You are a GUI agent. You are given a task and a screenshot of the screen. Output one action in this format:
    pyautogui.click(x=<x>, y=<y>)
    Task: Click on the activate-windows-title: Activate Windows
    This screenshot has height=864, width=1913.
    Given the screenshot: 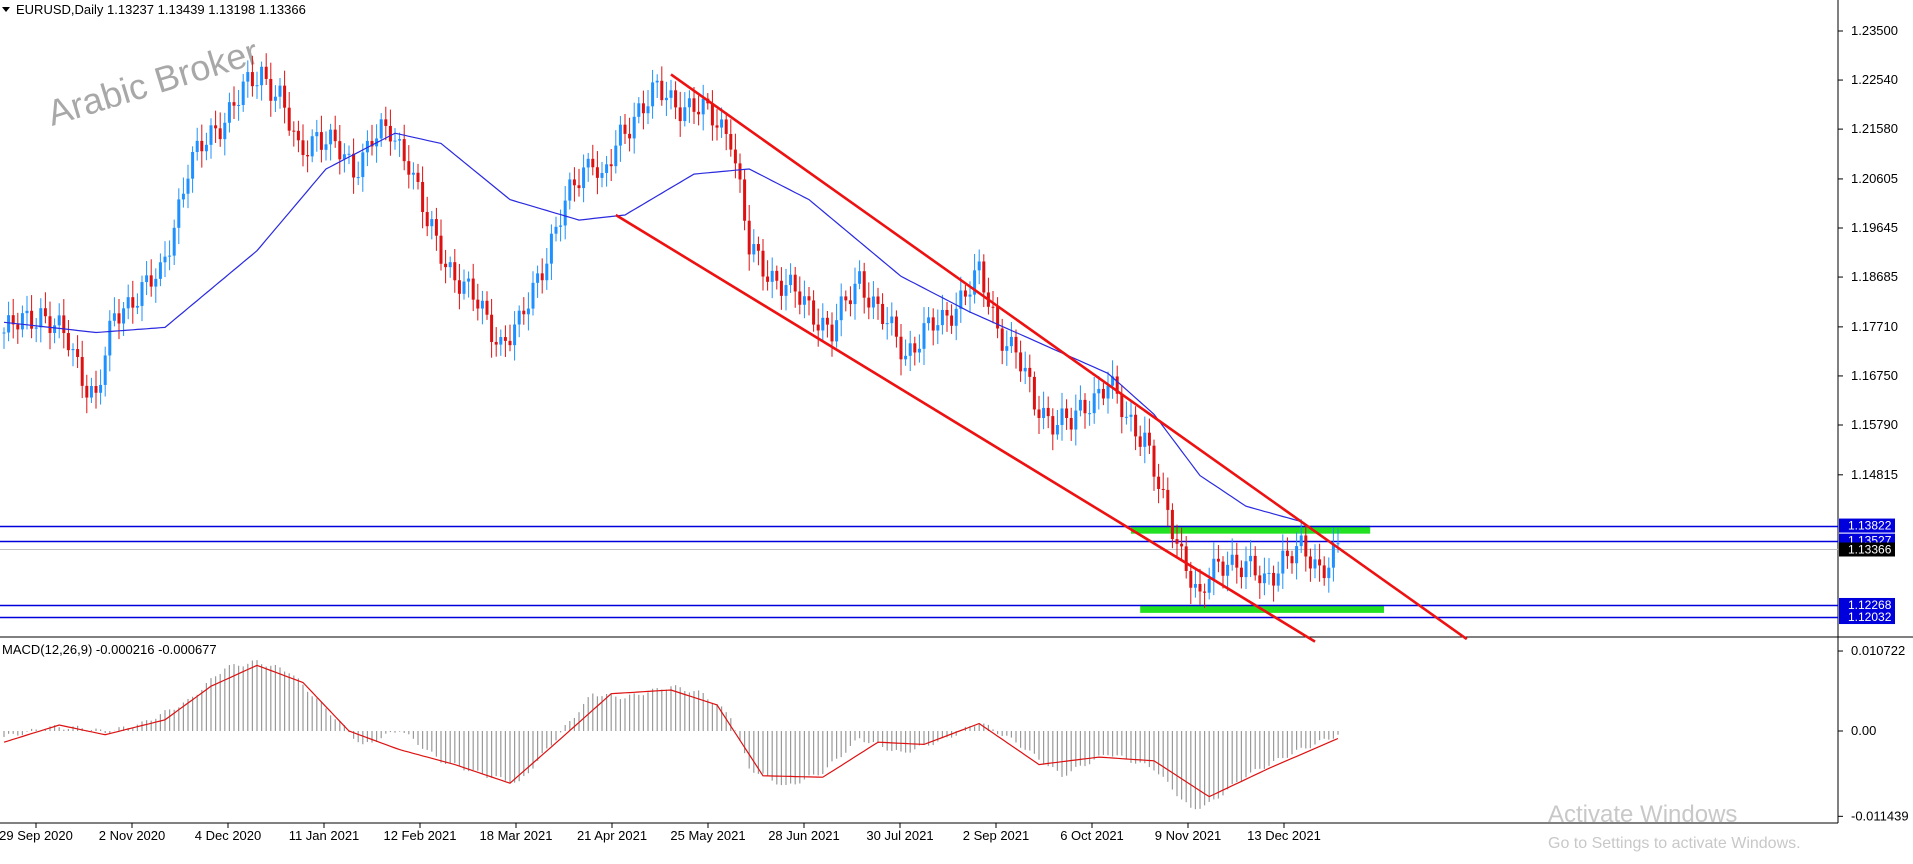 What is the action you would take?
    pyautogui.click(x=1642, y=814)
    